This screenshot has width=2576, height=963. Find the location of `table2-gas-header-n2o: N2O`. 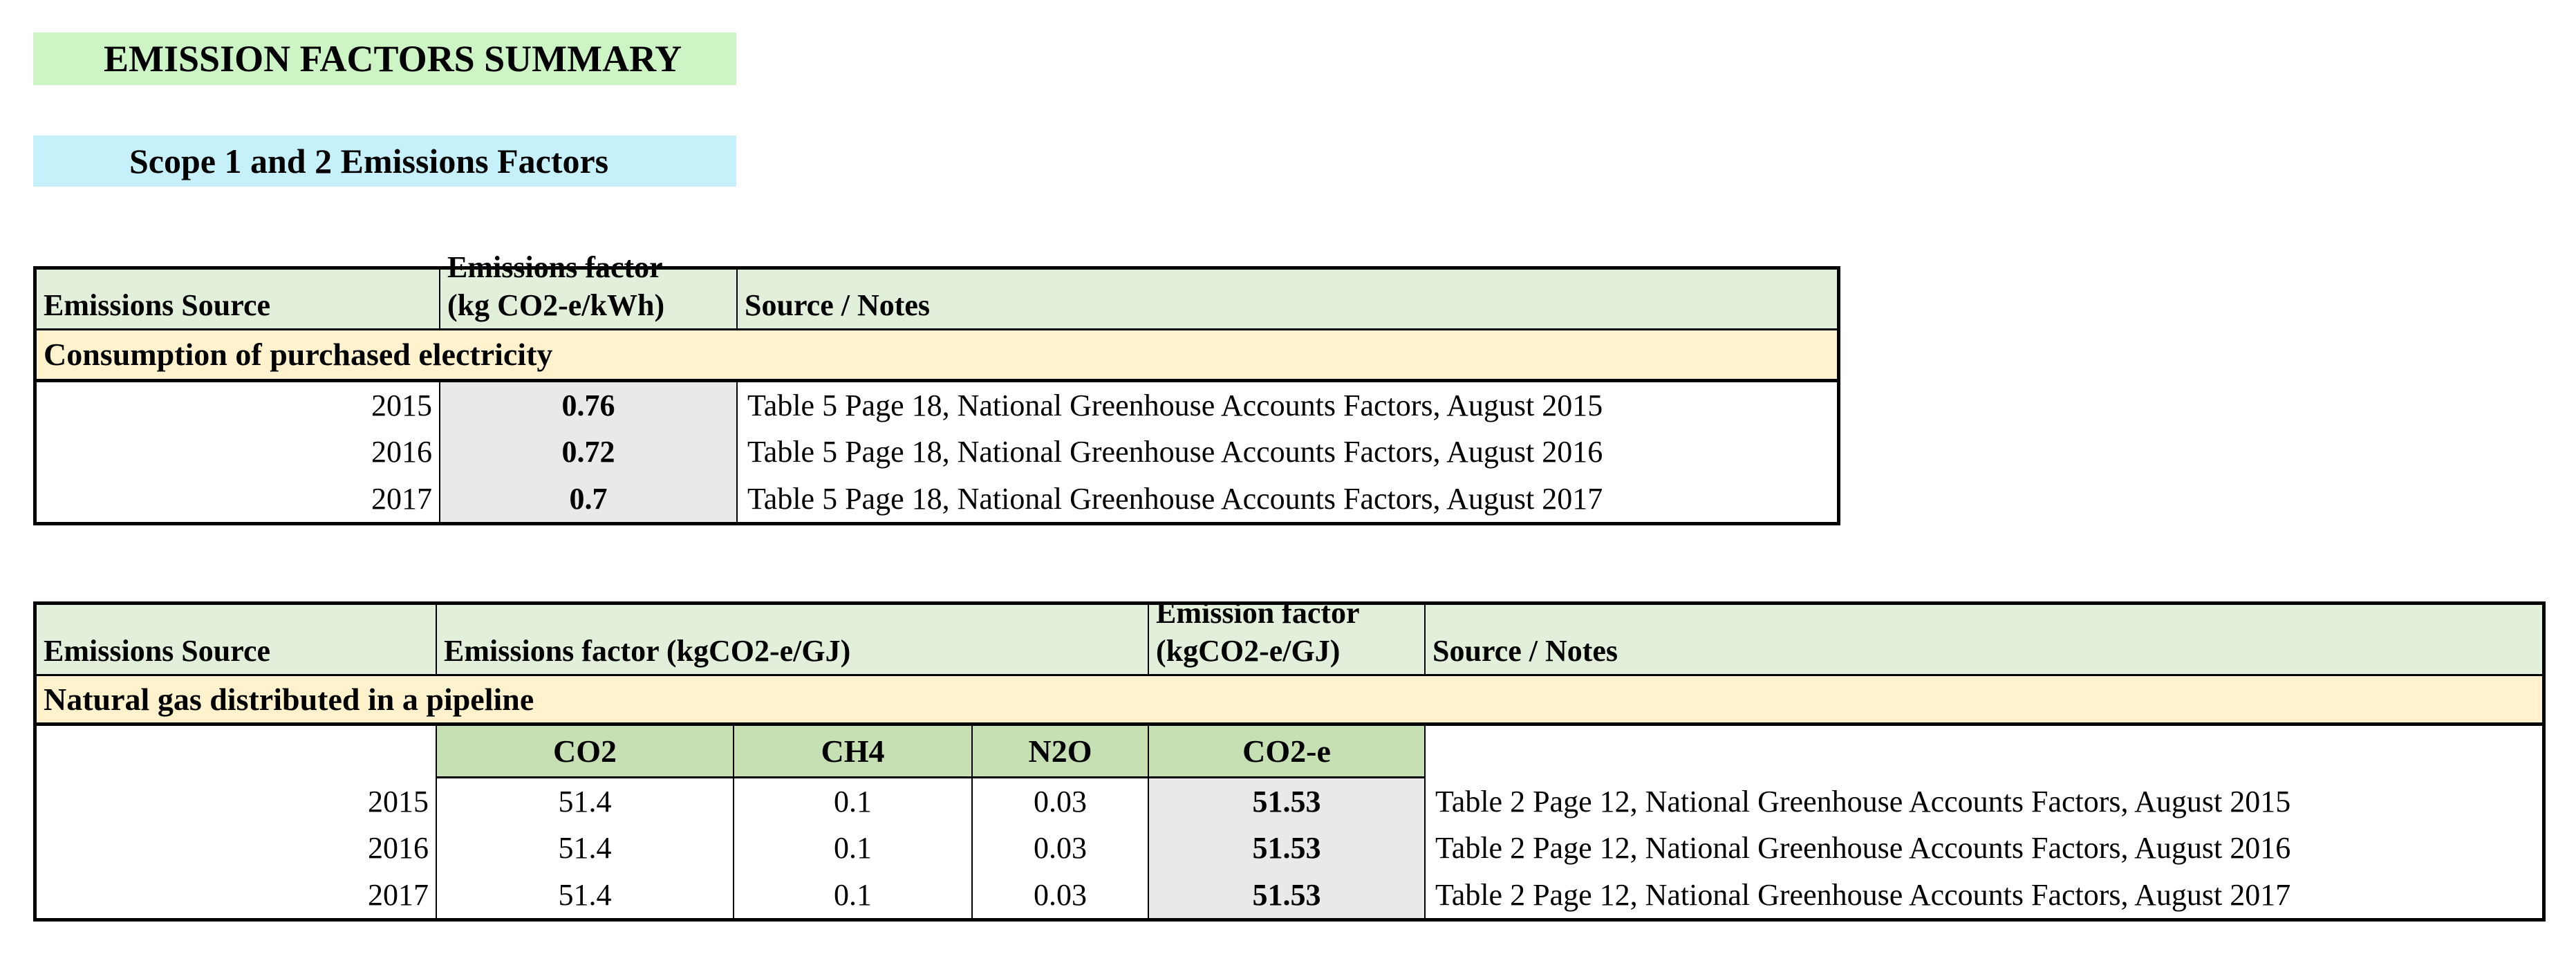

table2-gas-header-n2o: N2O is located at coordinates (1060, 751).